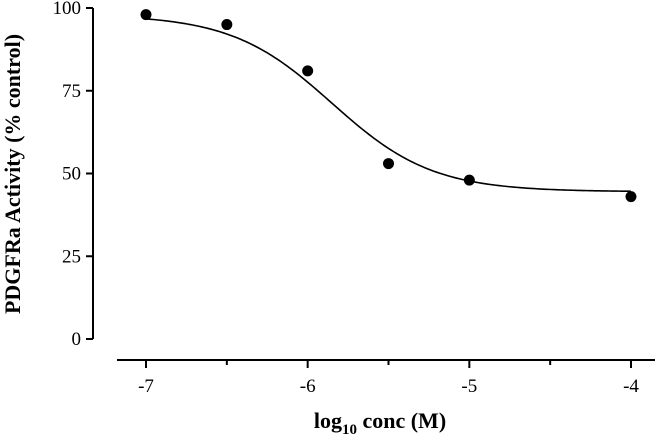  Describe the element at coordinates (71, 91) in the screenshot. I see `y-tick-label: 75` at that location.